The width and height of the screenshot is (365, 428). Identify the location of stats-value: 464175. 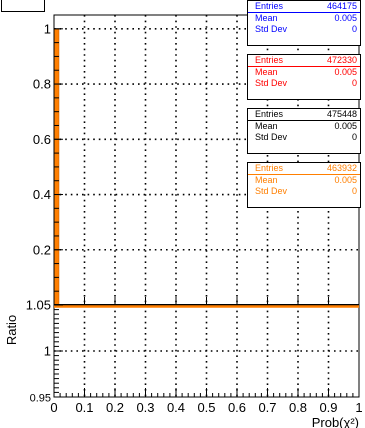
(341, 6).